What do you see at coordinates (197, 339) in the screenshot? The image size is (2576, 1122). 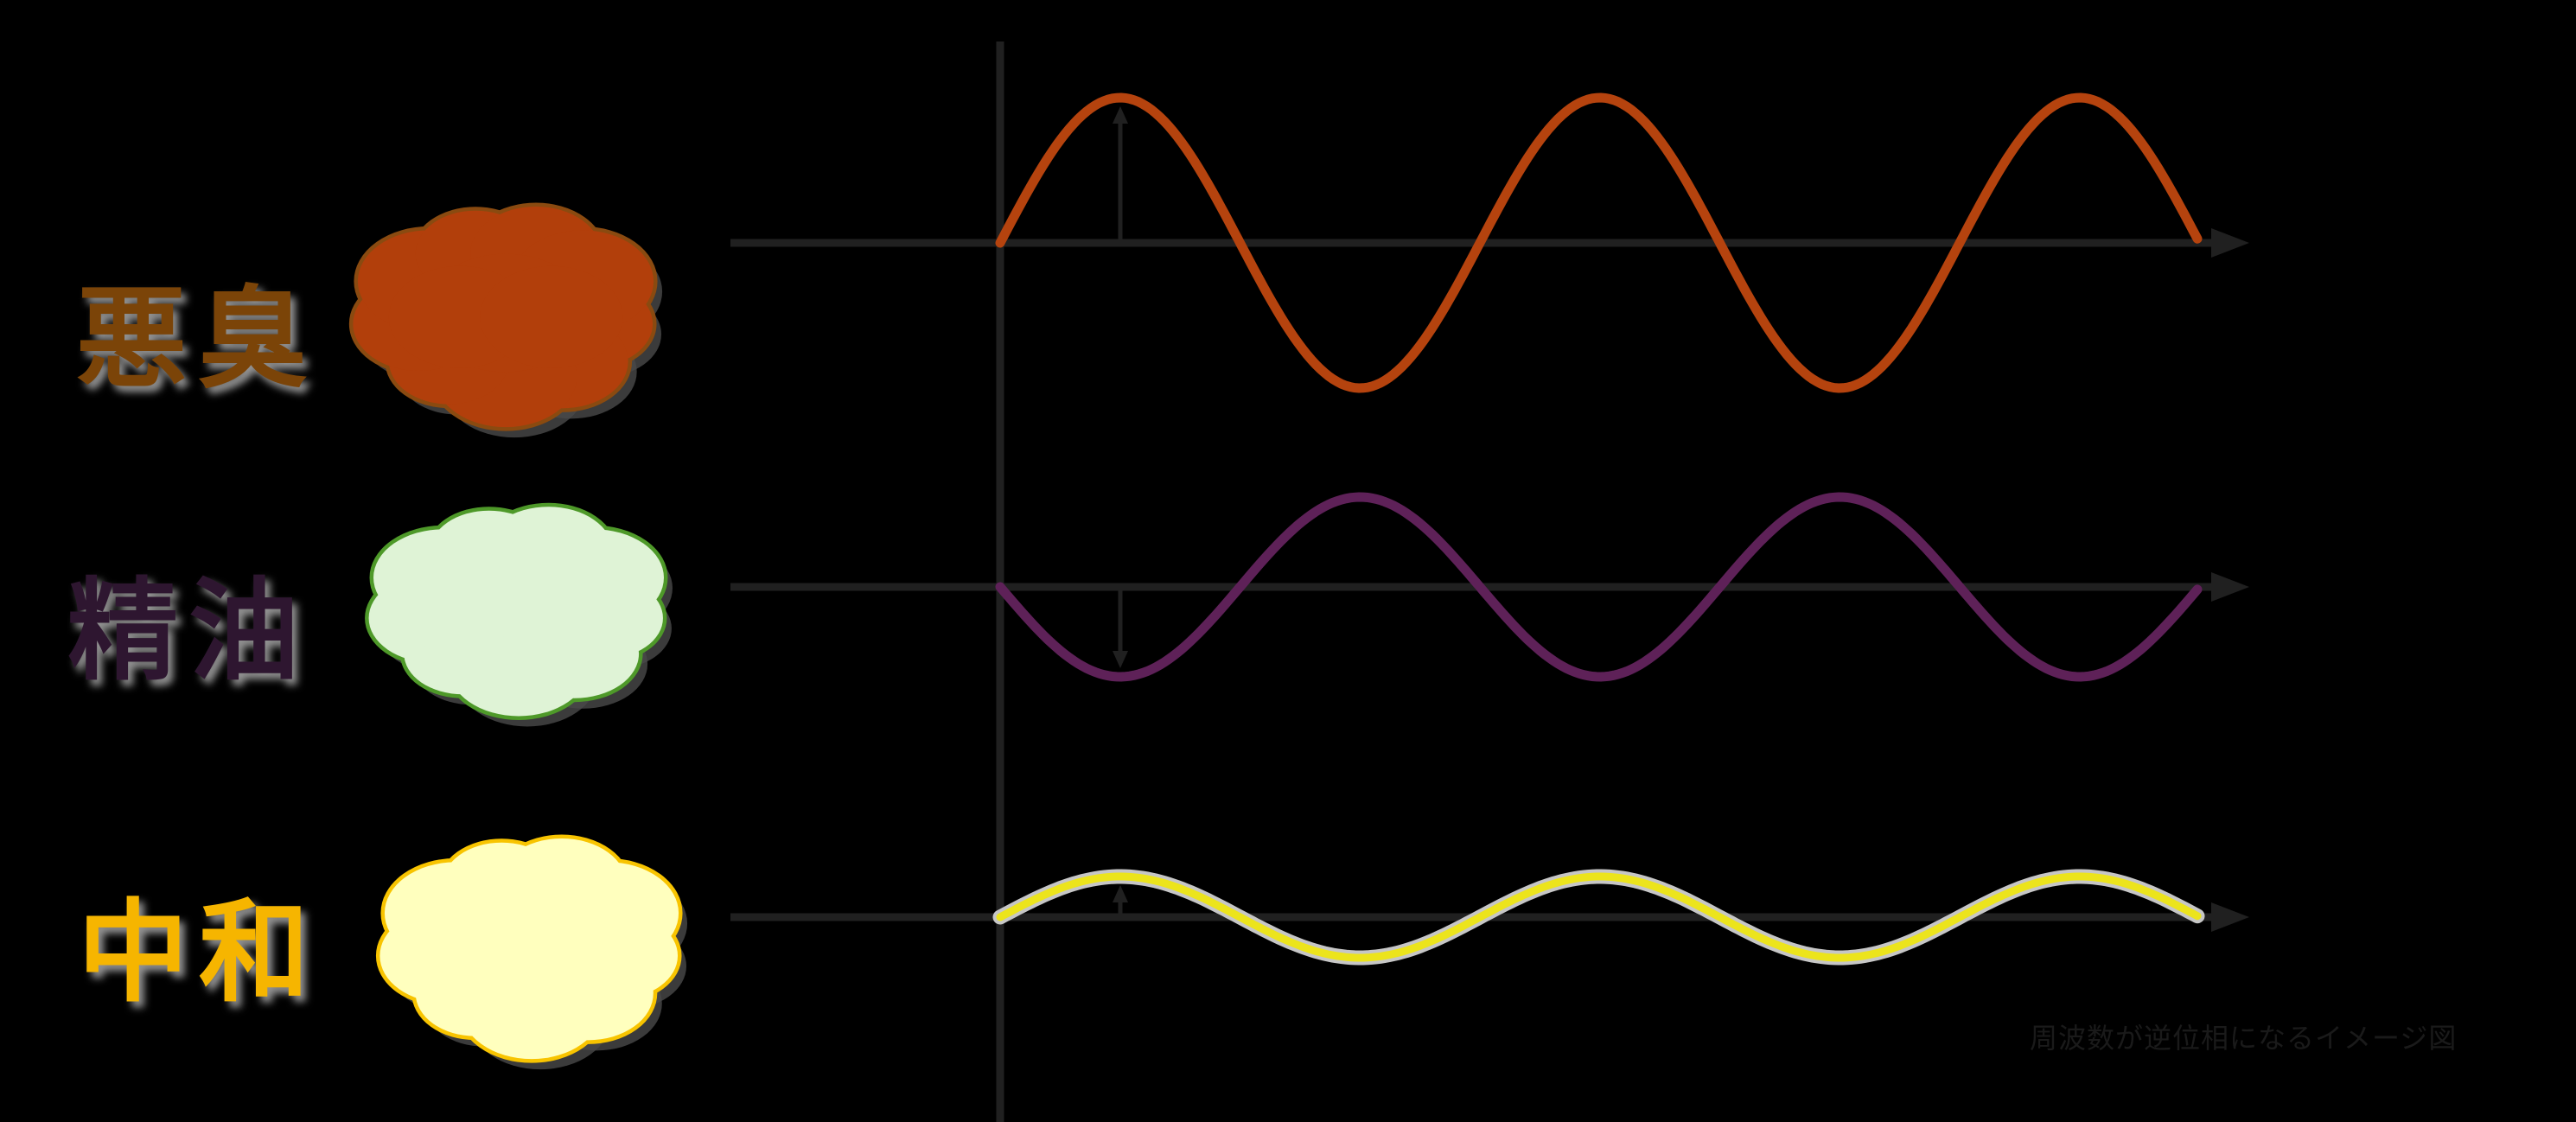 I see `row-label-malodor: 悪臭` at bounding box center [197, 339].